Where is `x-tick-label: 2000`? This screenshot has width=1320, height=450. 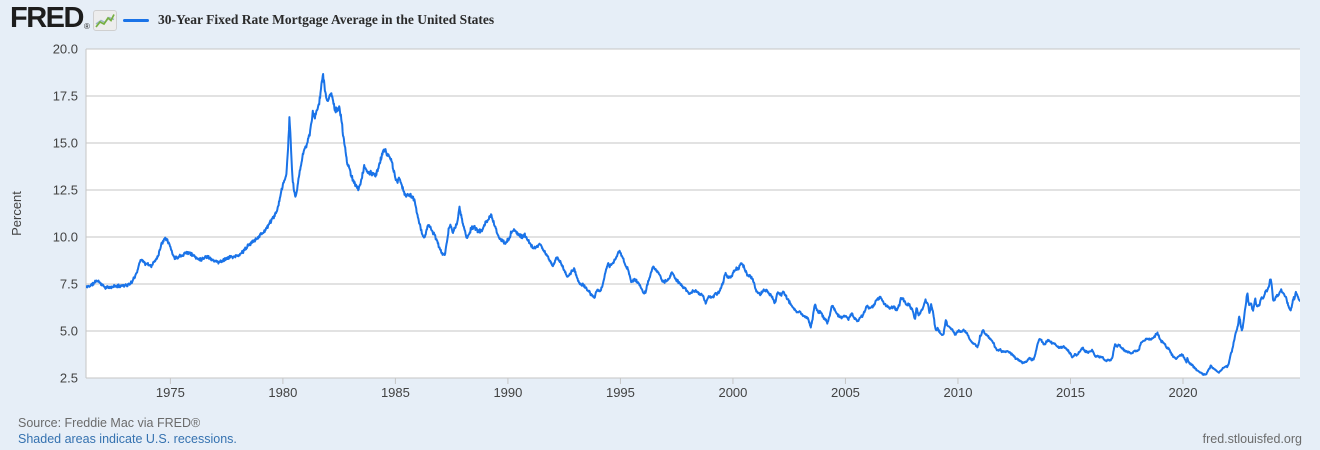
x-tick-label: 2000 is located at coordinates (732, 392).